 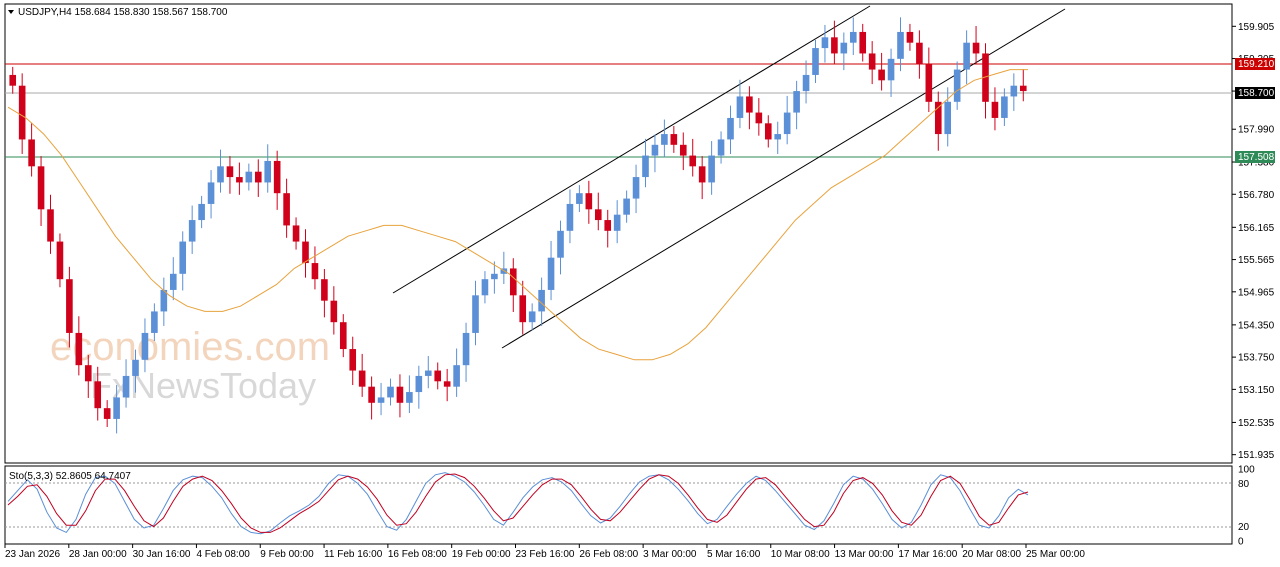 I want to click on time-tick-label: 25 Mar 00:00, so click(x=1055, y=554).